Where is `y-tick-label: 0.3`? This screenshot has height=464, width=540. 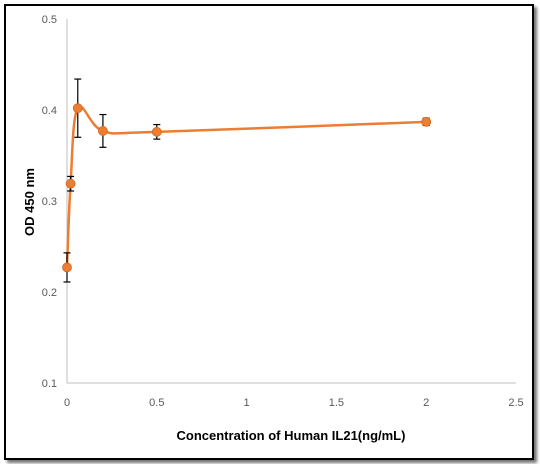 y-tick-label: 0.3 is located at coordinates (49, 202).